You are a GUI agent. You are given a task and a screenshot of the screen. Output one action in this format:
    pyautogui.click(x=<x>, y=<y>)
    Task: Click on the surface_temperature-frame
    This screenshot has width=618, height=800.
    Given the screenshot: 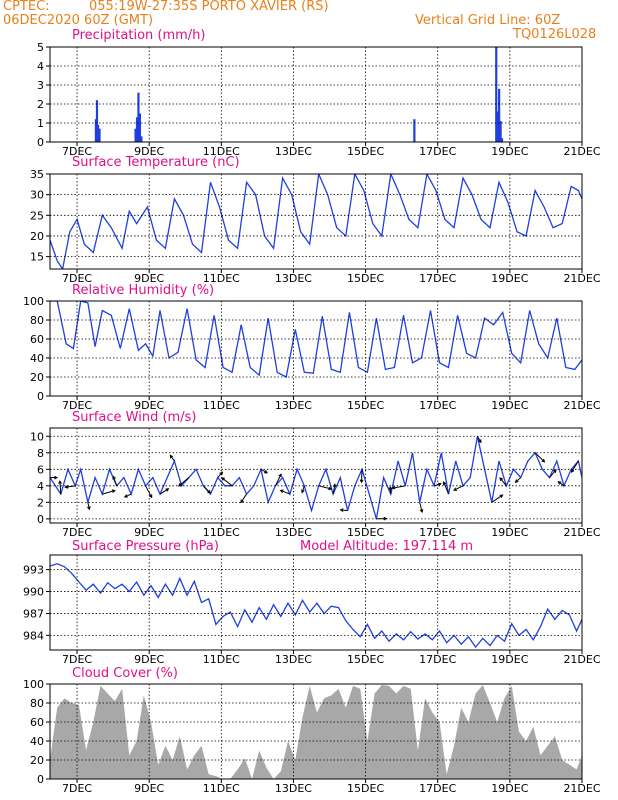 What is the action you would take?
    pyautogui.click(x=316, y=221)
    